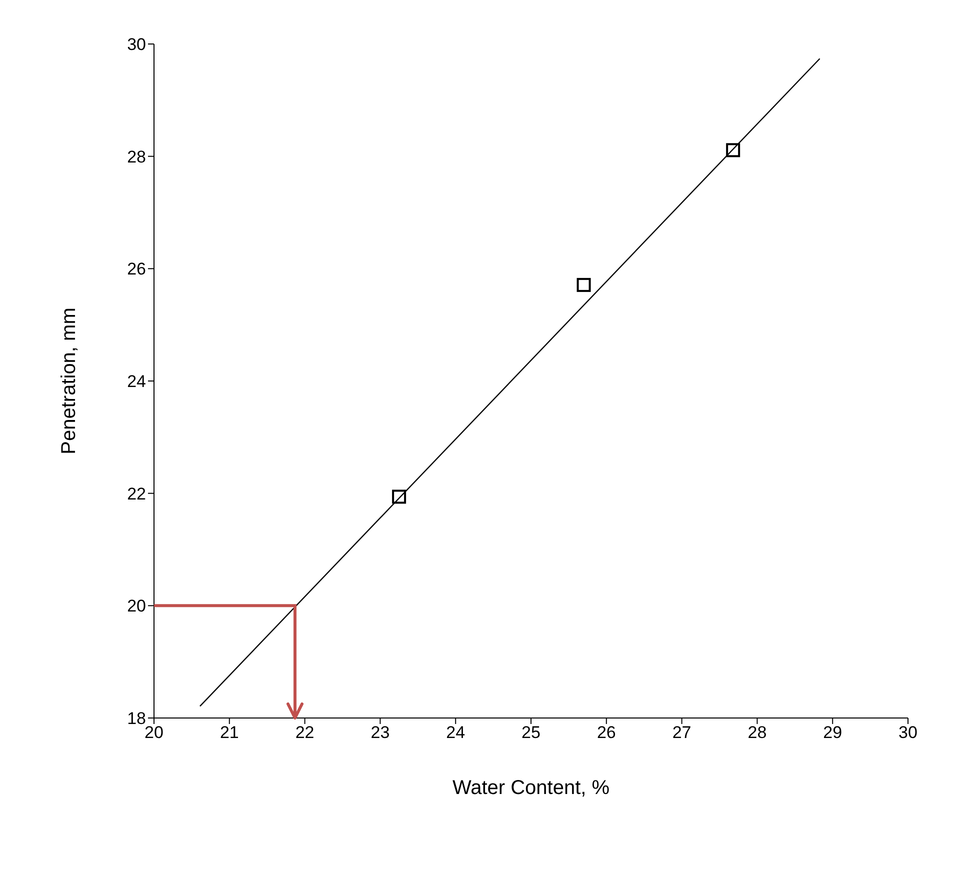 This screenshot has width=957, height=874. I want to click on x-tick-label: 26, so click(606, 732).